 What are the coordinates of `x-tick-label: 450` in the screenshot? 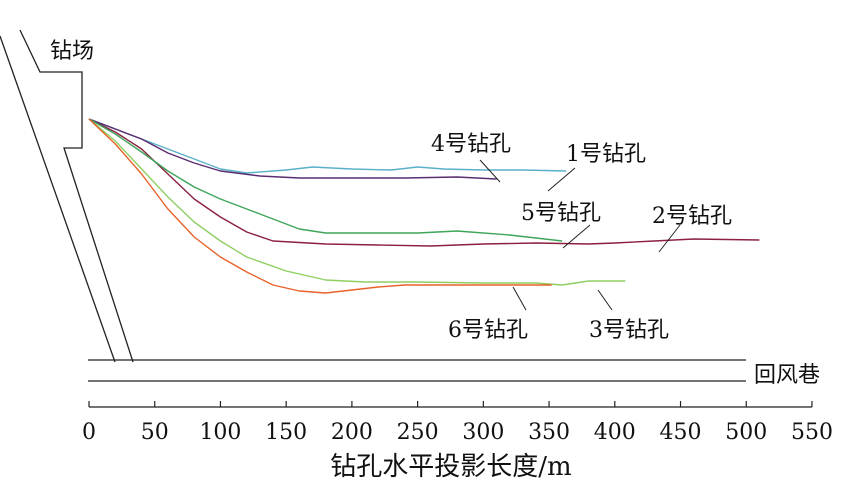 It's located at (681, 432).